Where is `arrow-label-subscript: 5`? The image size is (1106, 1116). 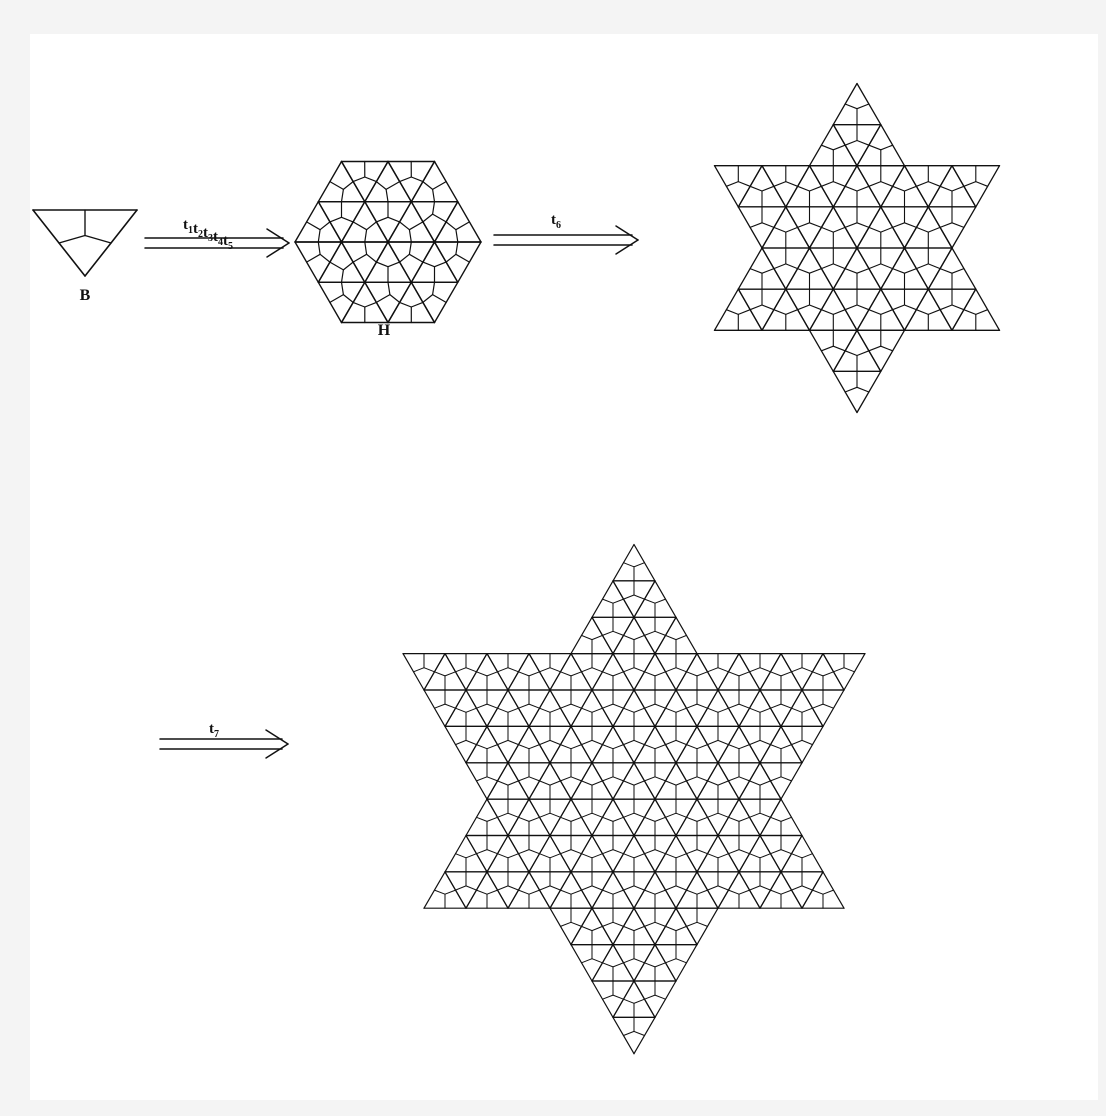 arrow-label-subscript: 5 is located at coordinates (230, 246).